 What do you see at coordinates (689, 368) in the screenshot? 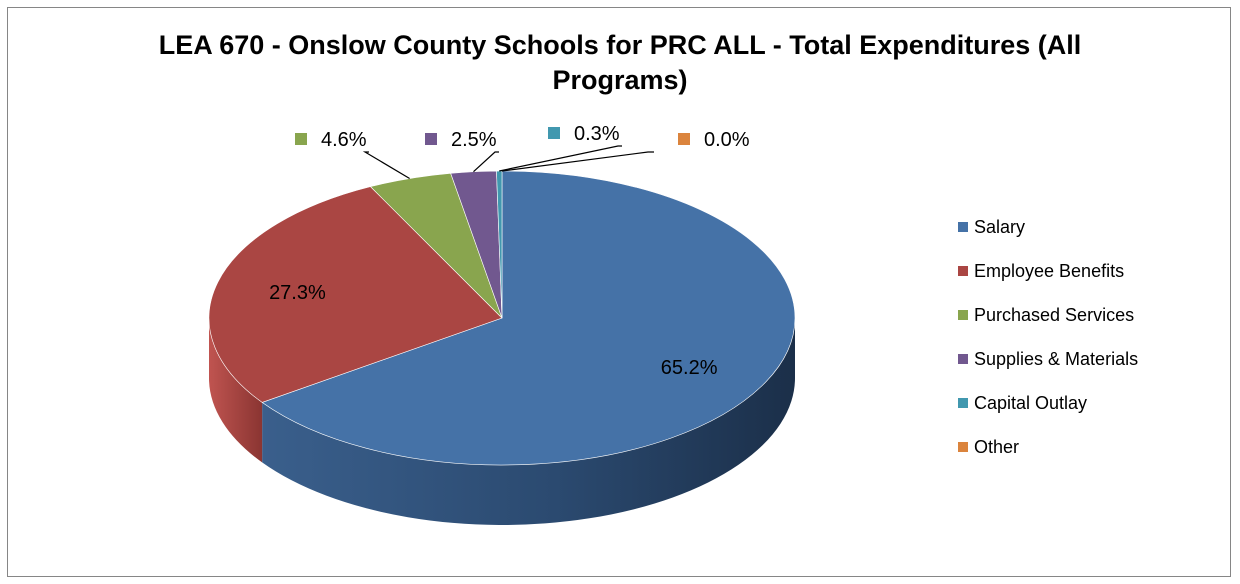
I see `data-label-salary: 65.2%` at bounding box center [689, 368].